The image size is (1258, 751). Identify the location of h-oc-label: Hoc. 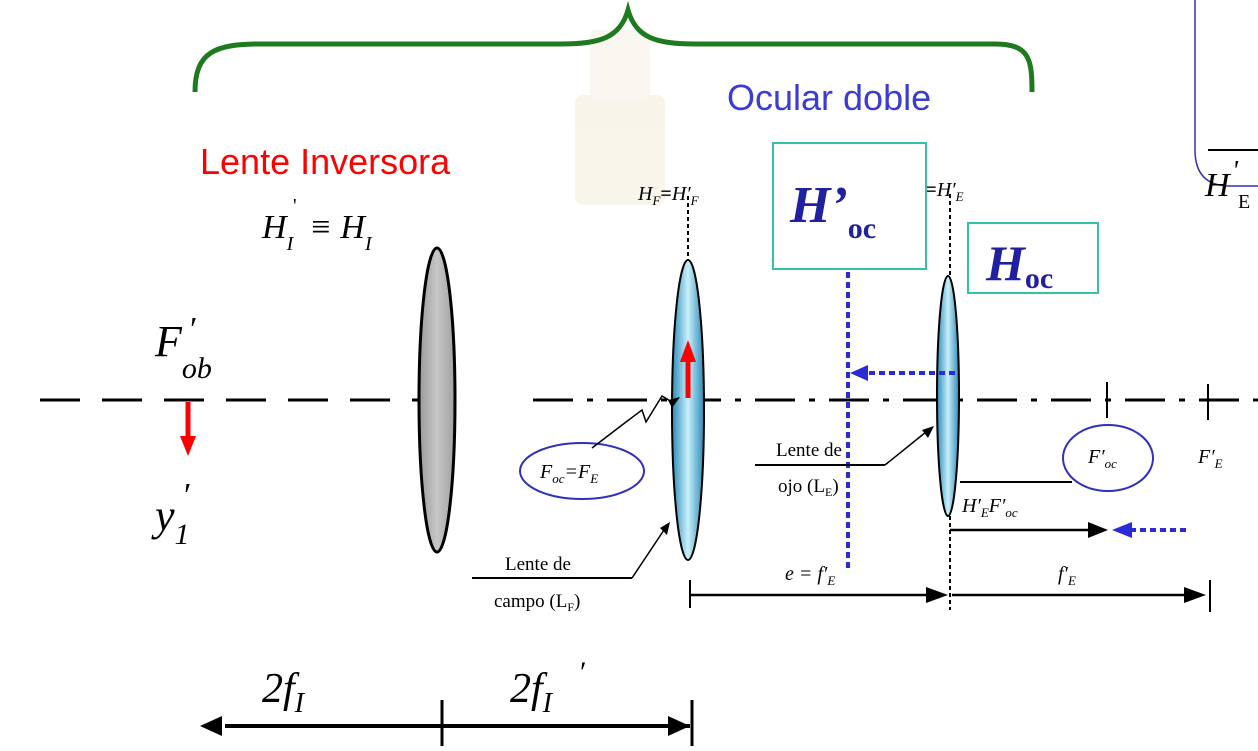
(1019, 265).